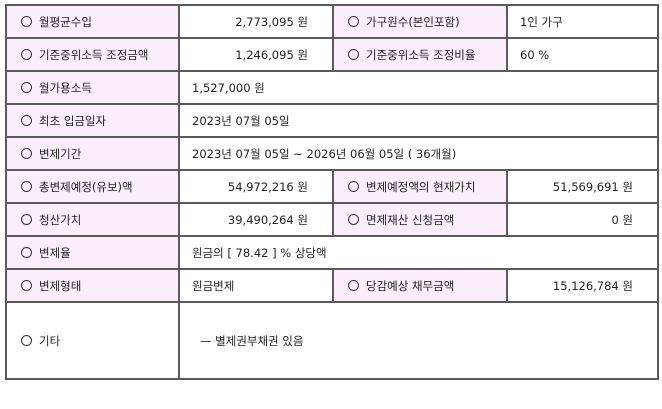  I want to click on label-cell: 기준중위소득 조정금액, so click(92, 54).